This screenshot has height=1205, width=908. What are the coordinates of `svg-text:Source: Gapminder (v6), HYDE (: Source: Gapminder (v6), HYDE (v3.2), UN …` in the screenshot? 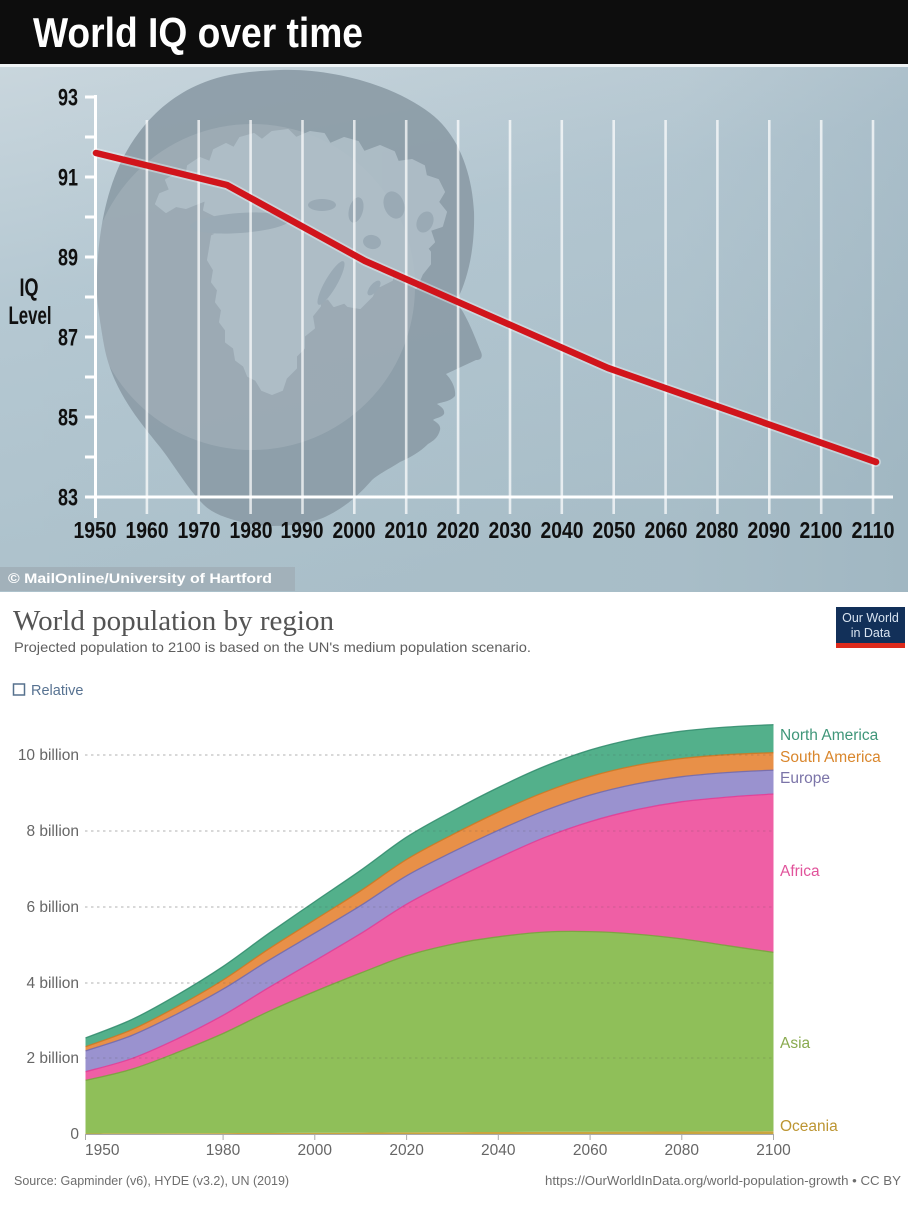 It's located at (151, 1181).